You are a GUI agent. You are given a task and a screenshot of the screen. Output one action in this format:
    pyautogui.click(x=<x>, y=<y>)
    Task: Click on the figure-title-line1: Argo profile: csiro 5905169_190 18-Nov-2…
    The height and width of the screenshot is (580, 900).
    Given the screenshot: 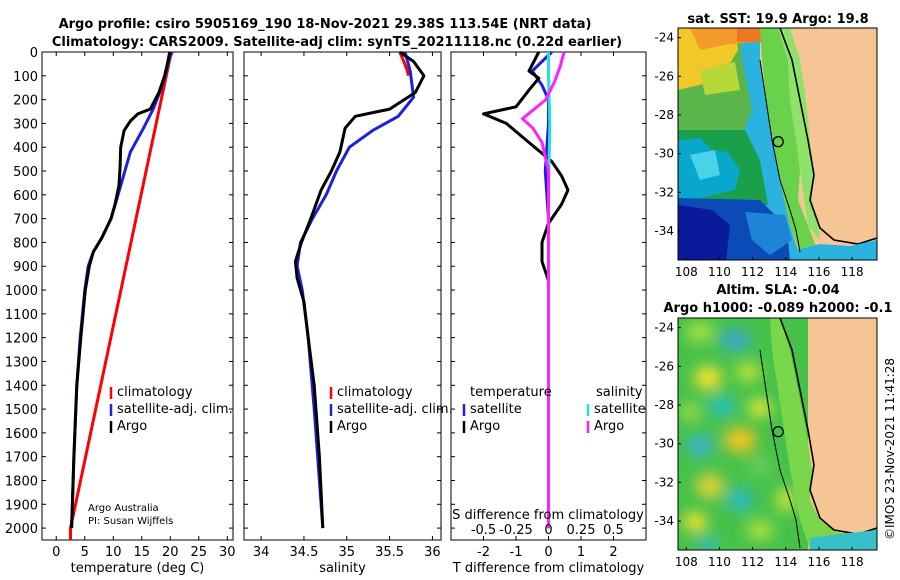 What is the action you would take?
    pyautogui.click(x=325, y=24)
    